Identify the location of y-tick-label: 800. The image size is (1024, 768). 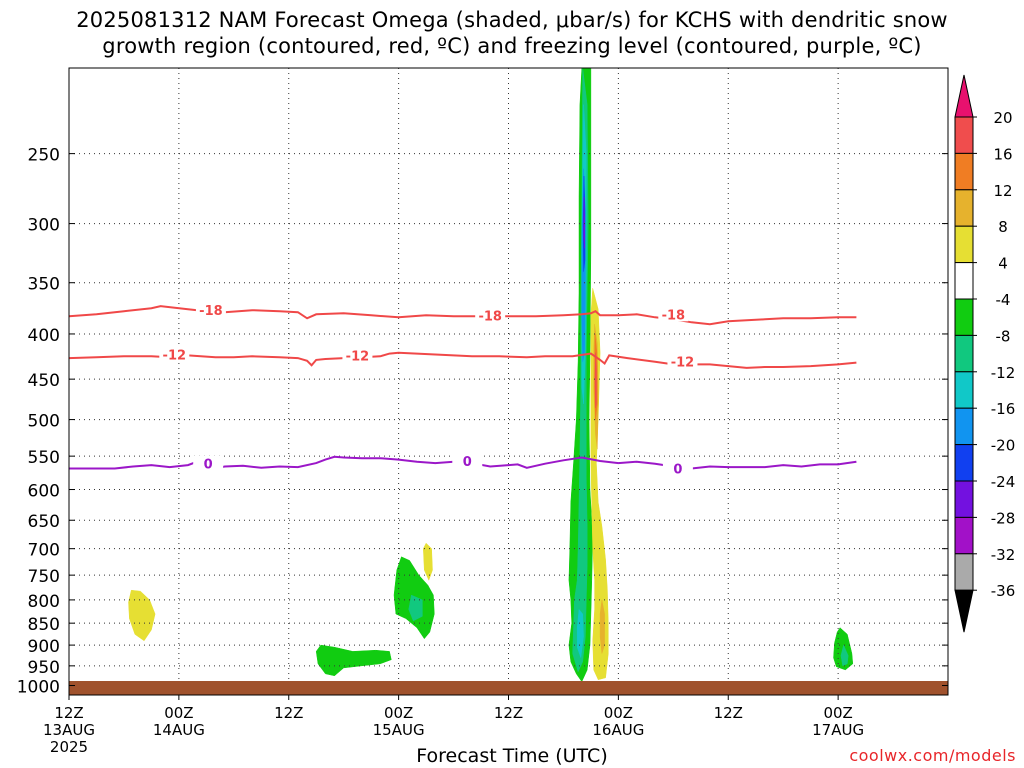
(44, 602).